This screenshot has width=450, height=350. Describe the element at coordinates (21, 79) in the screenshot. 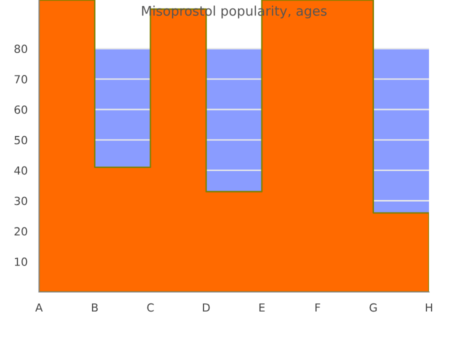

I see `y-tick-label: 70` at that location.